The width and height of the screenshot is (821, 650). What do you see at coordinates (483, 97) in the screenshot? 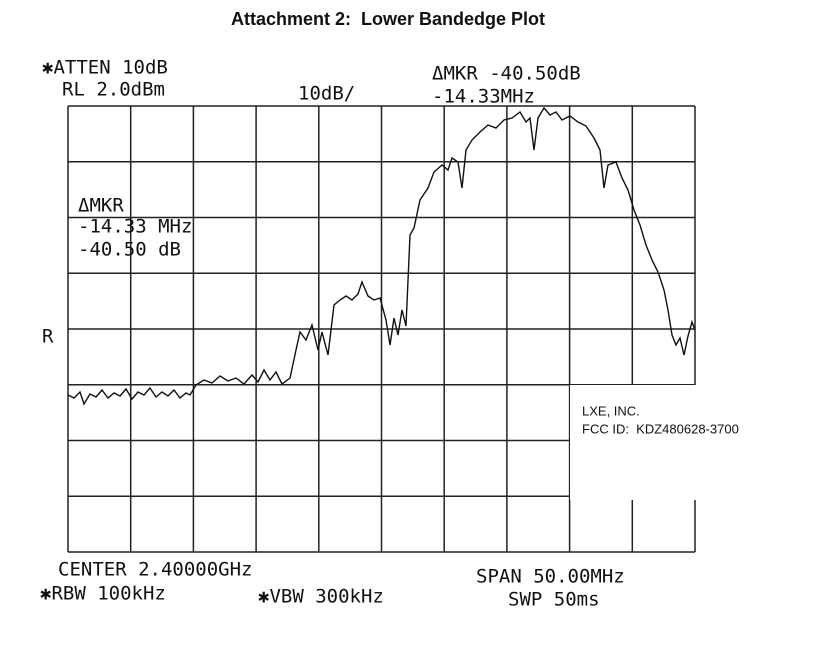
I see `delta-freq: -14.33MHz` at bounding box center [483, 97].